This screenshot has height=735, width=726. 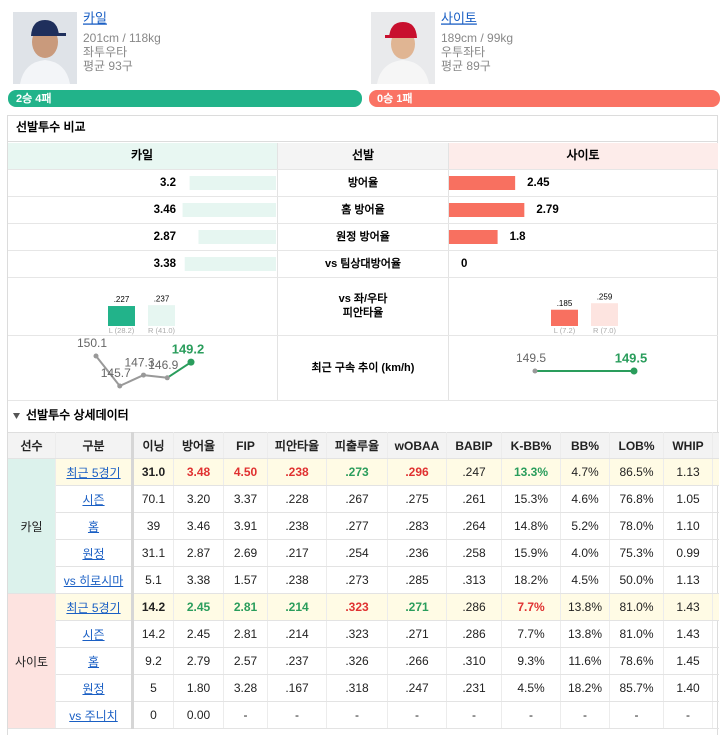 I want to click on stat-cell: .283, so click(x=417, y=526).